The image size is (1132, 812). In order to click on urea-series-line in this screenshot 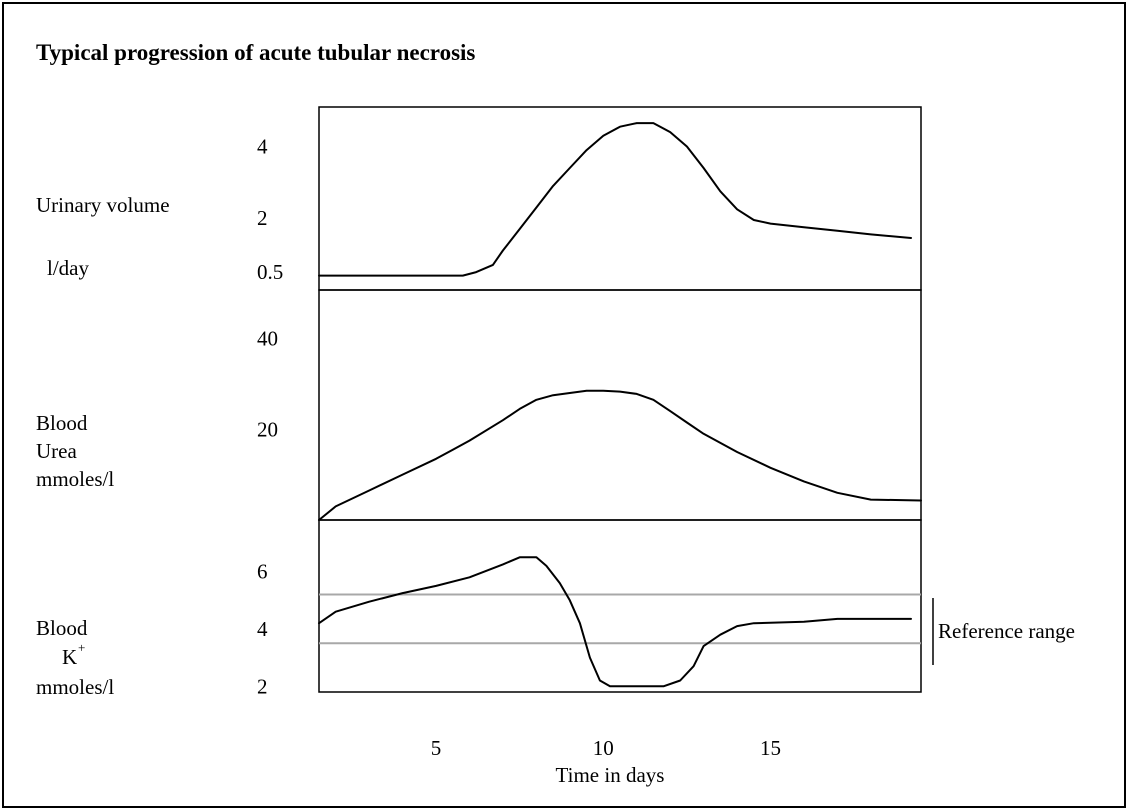, I will do `click(620, 455)`.